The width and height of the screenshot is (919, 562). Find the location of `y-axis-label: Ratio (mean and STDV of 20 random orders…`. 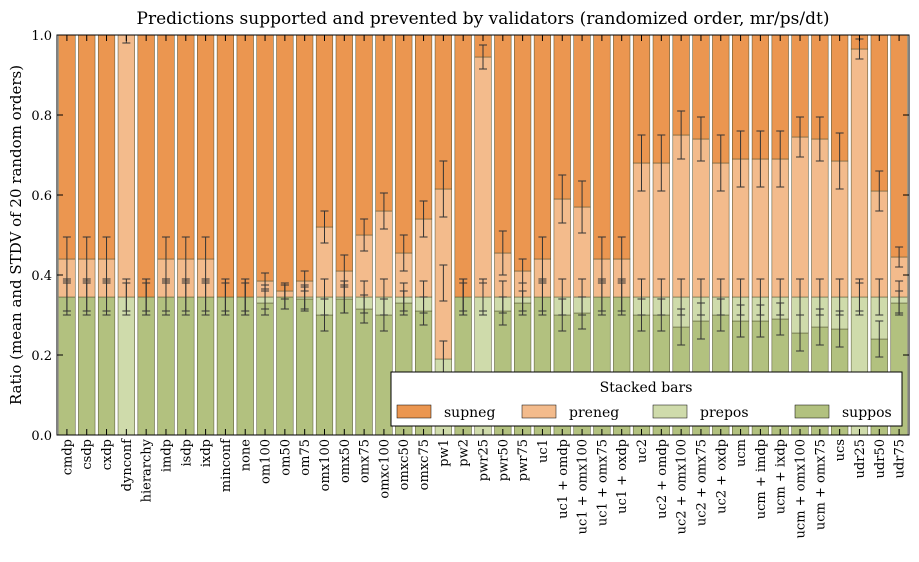

y-axis-label: Ratio (mean and STDV of 20 random orders… is located at coordinates (16, 235).